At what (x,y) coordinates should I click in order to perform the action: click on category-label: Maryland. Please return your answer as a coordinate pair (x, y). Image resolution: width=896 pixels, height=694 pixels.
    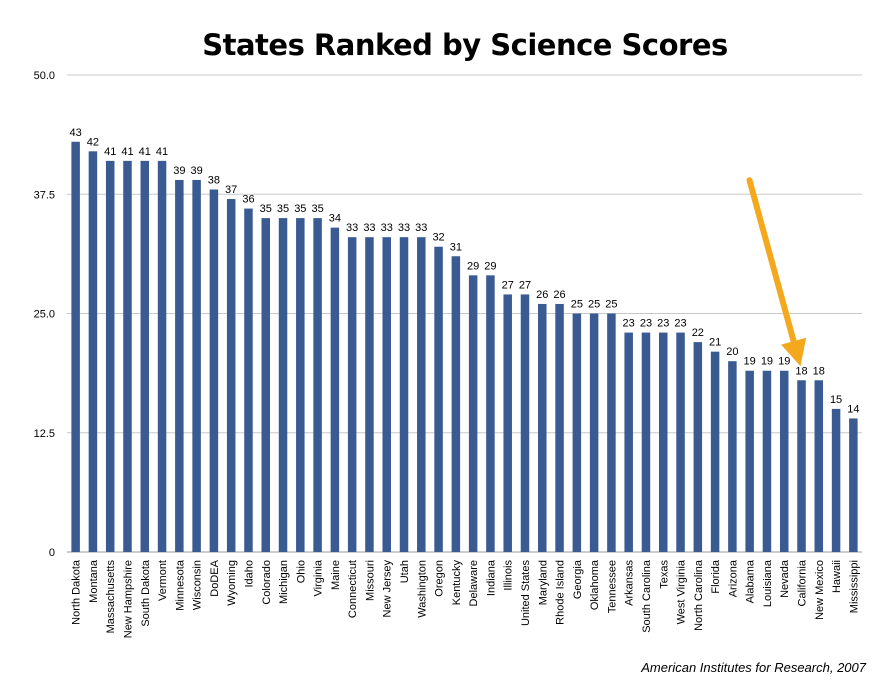
    Looking at the image, I should click on (543, 582).